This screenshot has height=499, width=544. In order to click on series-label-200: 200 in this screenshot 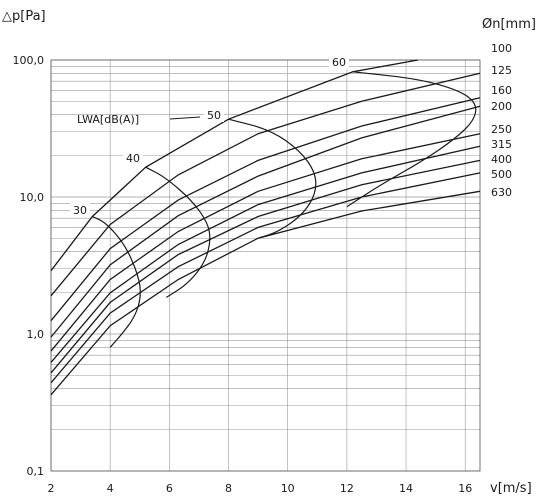, I will do `click(501, 106)`.